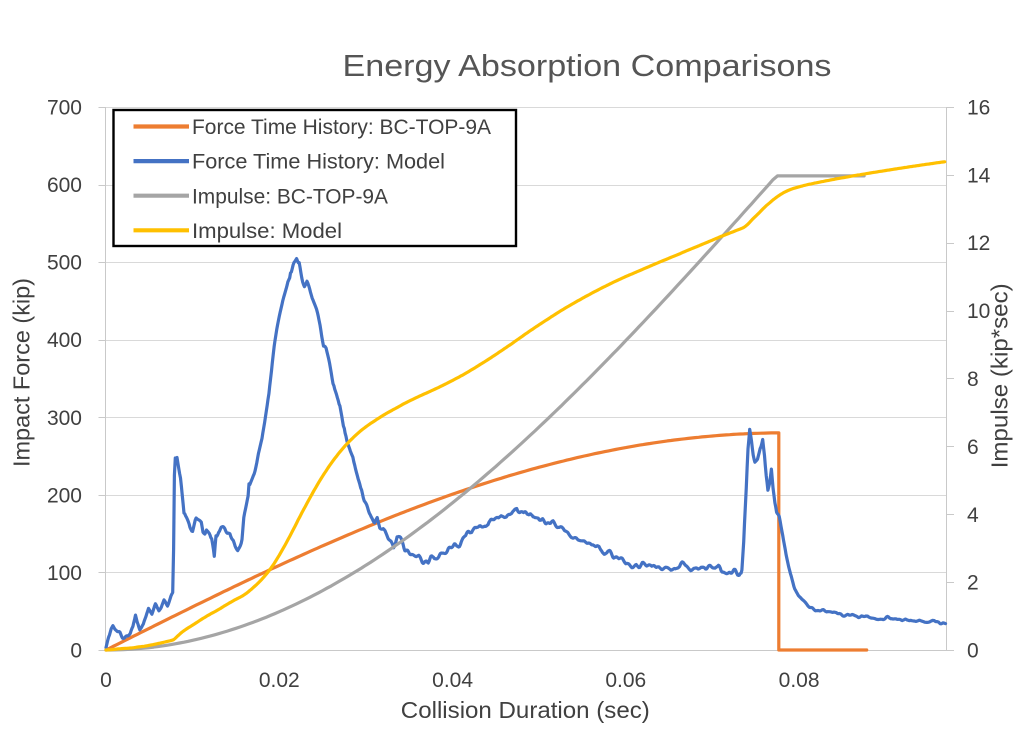 Image resolution: width=1023 pixels, height=729 pixels. Describe the element at coordinates (973, 583) in the screenshot. I see `svg-text: 2` at that location.